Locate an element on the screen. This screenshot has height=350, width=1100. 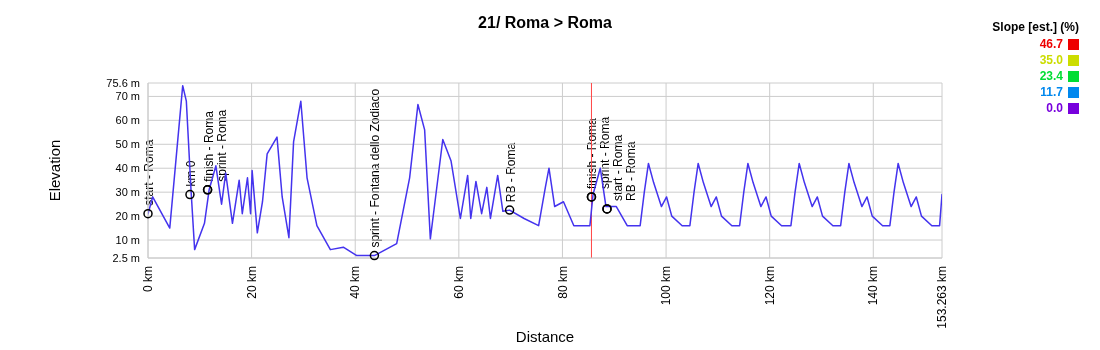
x-tick-label: 40 km is located at coordinates (355, 282).